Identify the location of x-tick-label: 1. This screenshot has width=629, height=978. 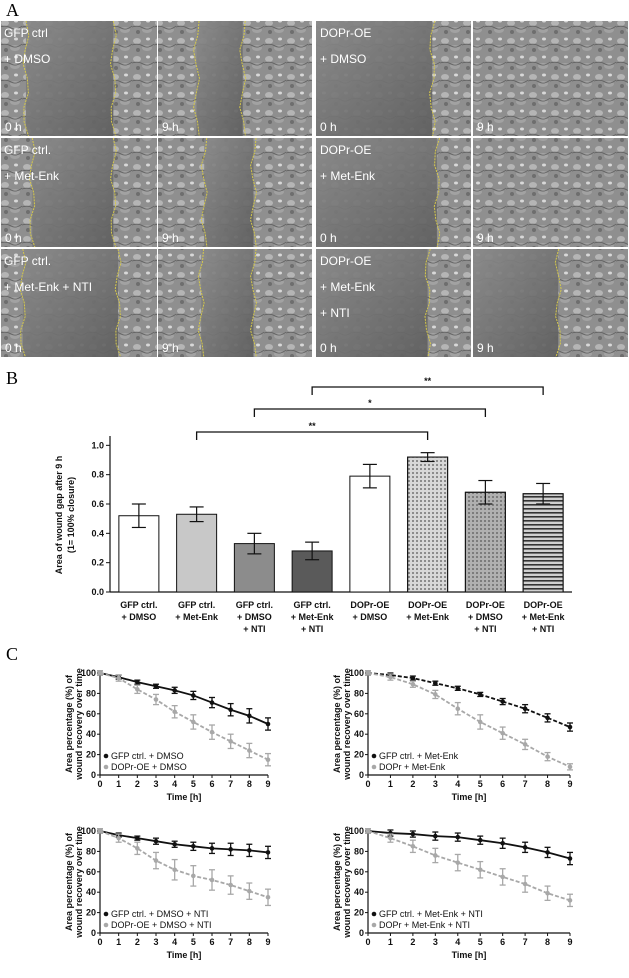
(390, 784).